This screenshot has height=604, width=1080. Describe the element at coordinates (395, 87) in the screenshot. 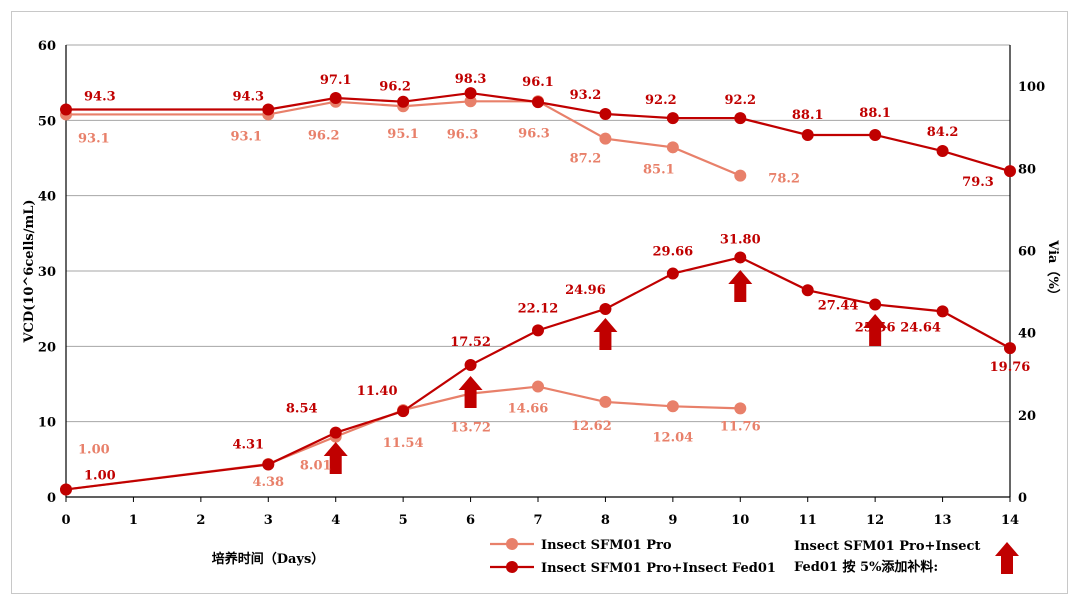

I see `sfm01-fed01-via-data-label: 96.2` at that location.